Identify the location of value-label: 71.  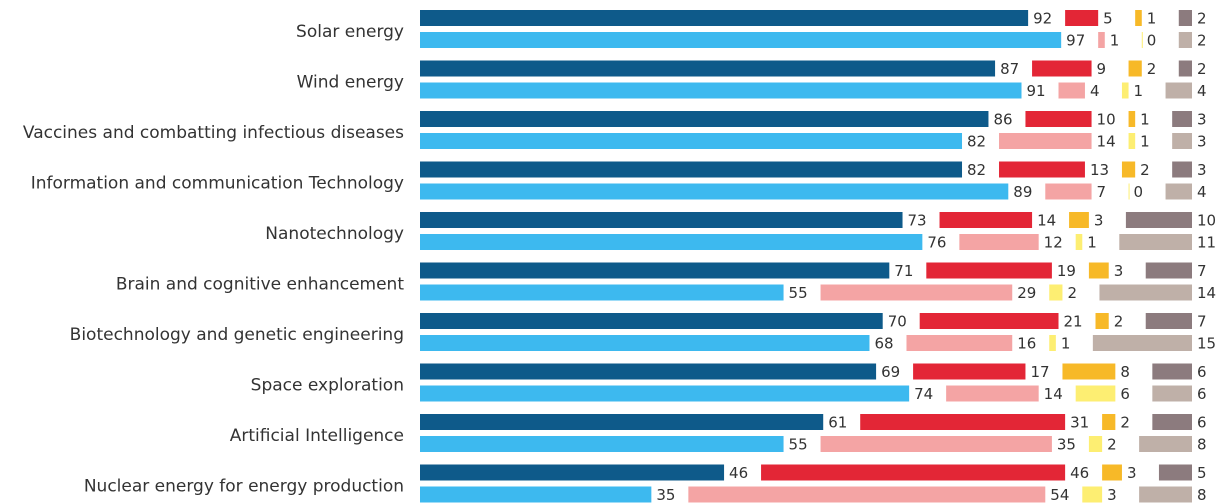
(903, 271).